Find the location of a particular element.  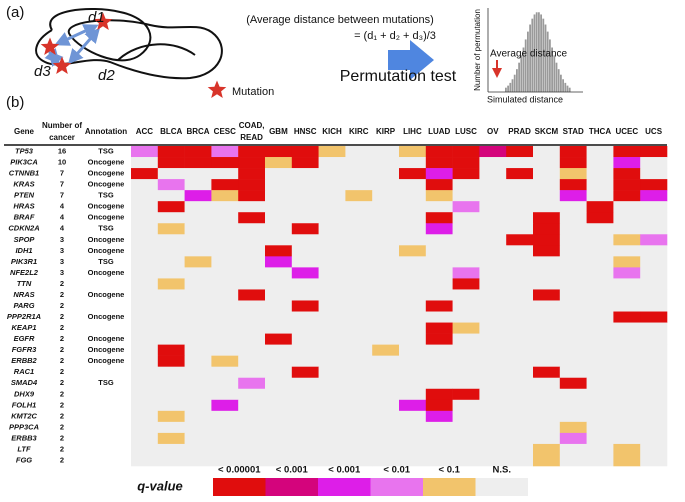

legend-label: < 0.001 is located at coordinates (344, 470).